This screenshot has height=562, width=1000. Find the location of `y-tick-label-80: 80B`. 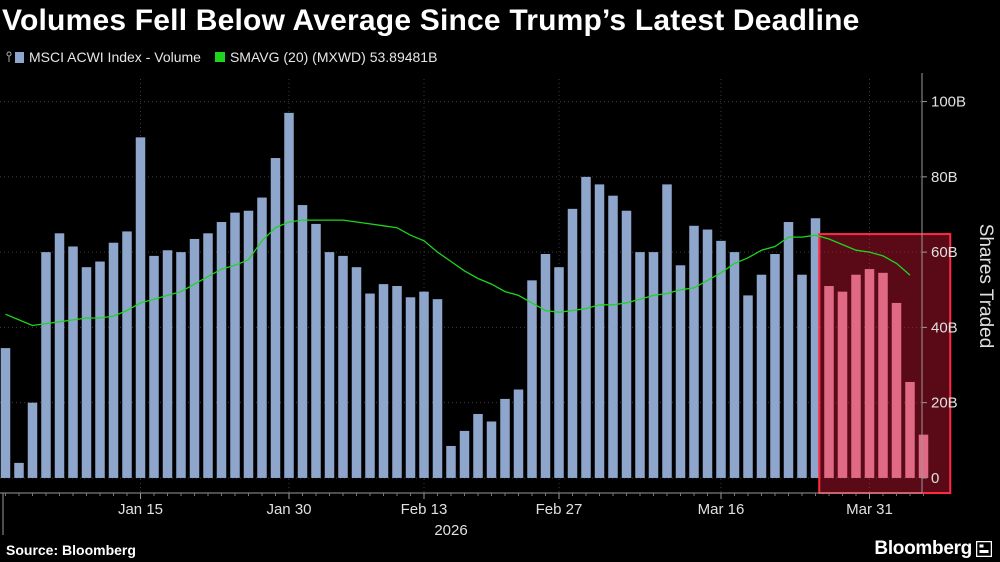

y-tick-label-80: 80B is located at coordinates (944, 177).